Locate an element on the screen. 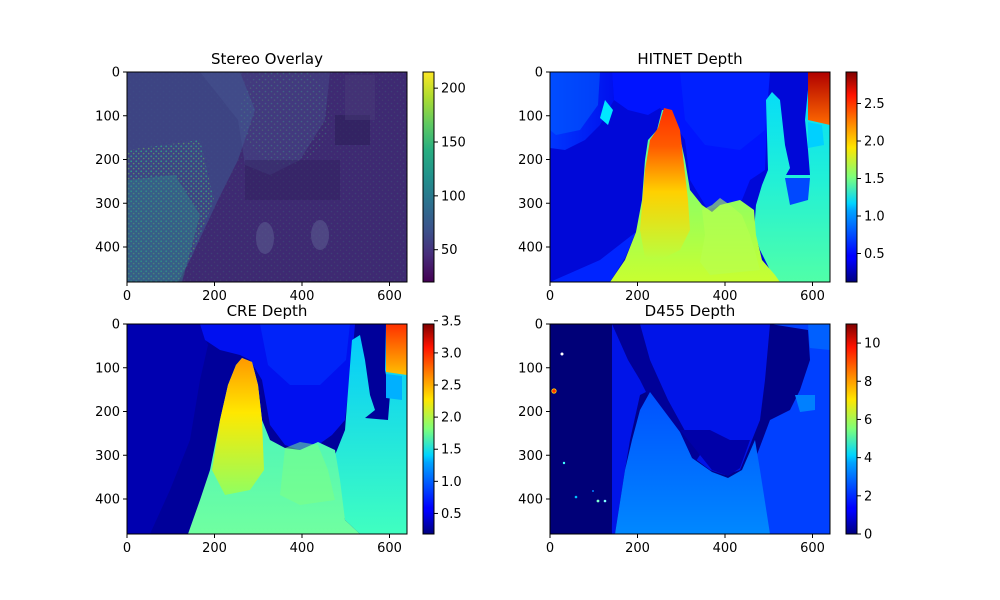 The image size is (1000, 600). colorbar-tick-label: 2 is located at coordinates (868, 496).